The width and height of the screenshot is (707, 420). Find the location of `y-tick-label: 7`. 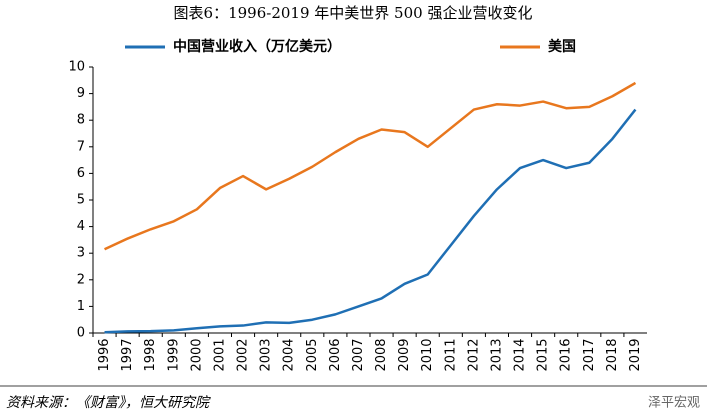

y-tick-label: 7 is located at coordinates (81, 146).